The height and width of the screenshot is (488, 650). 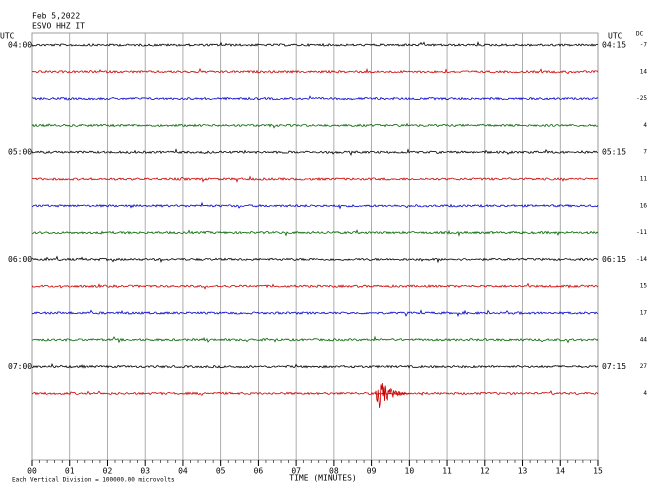 I want to click on dc-offset: 44, so click(x=644, y=339).